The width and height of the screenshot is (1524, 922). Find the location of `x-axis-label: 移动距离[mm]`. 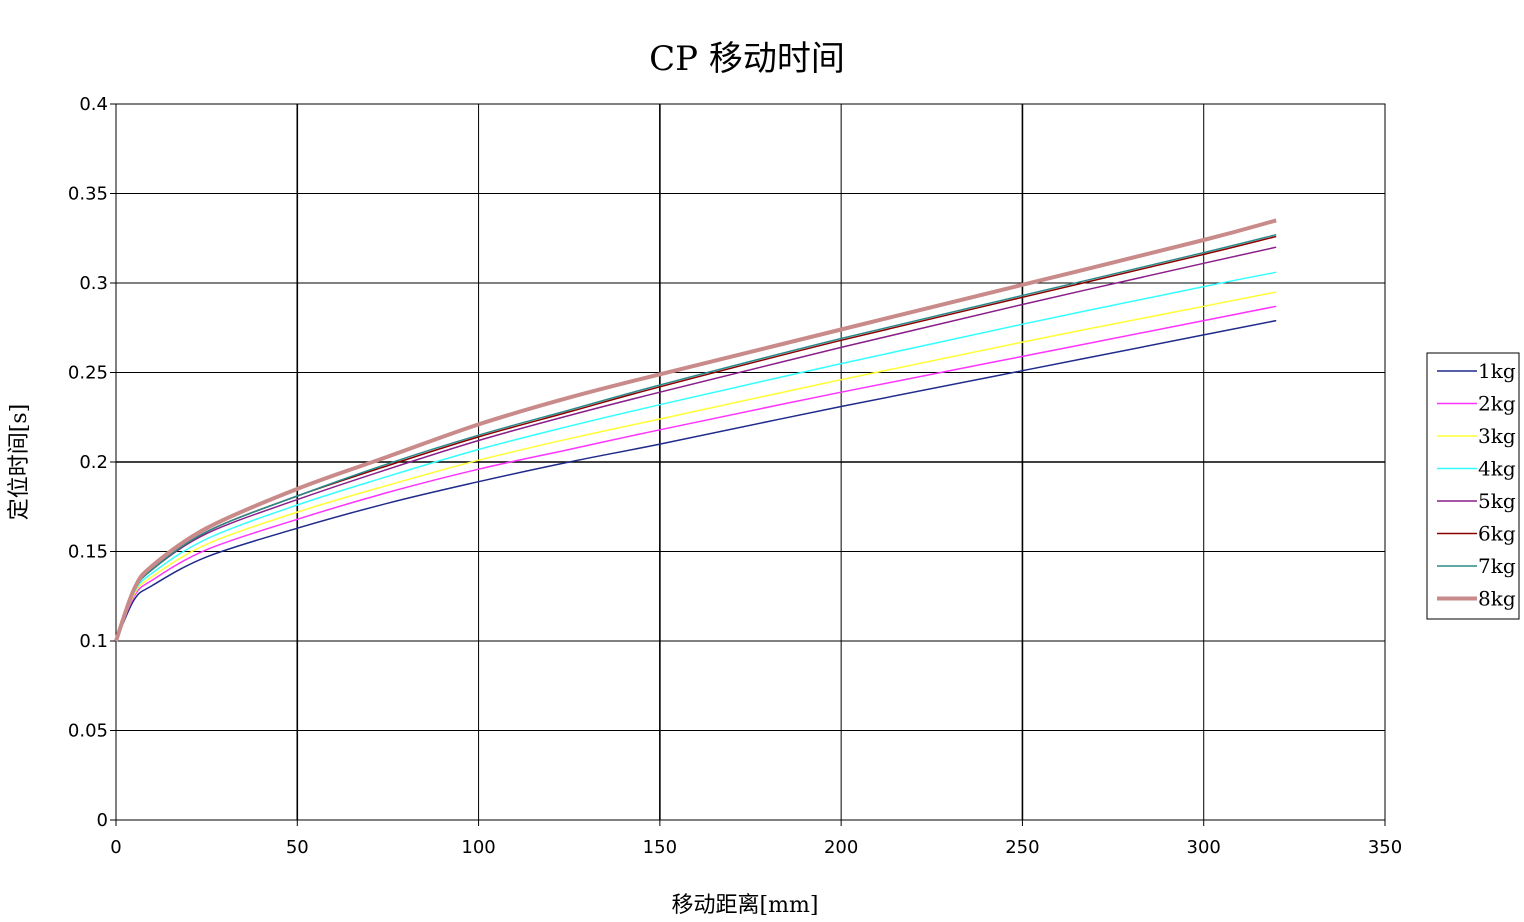

x-axis-label: 移动距离[mm] is located at coordinates (745, 905).